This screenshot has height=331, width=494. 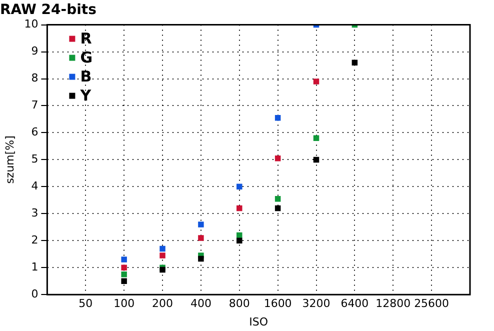 What do you see at coordinates (124, 303) in the screenshot?
I see `x-tick-label: 100` at bounding box center [124, 303].